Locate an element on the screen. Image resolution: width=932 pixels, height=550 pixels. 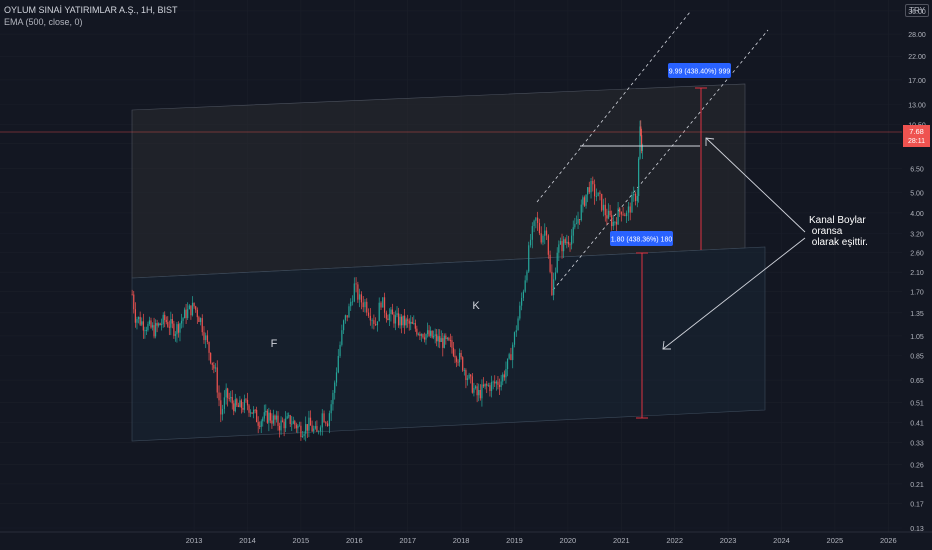
y-tick-label: 36.00 is located at coordinates (917, 12).